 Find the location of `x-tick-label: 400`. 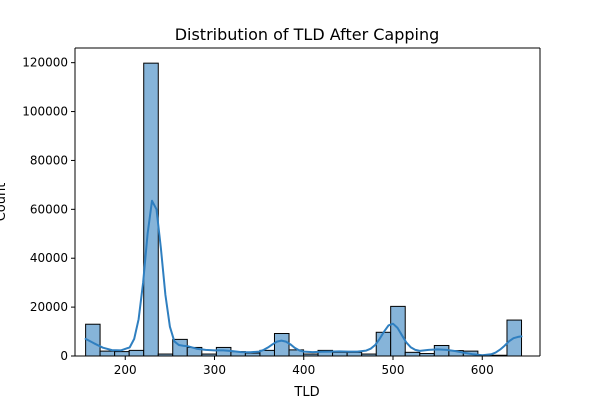

x-tick-label: 400 is located at coordinates (303, 370).